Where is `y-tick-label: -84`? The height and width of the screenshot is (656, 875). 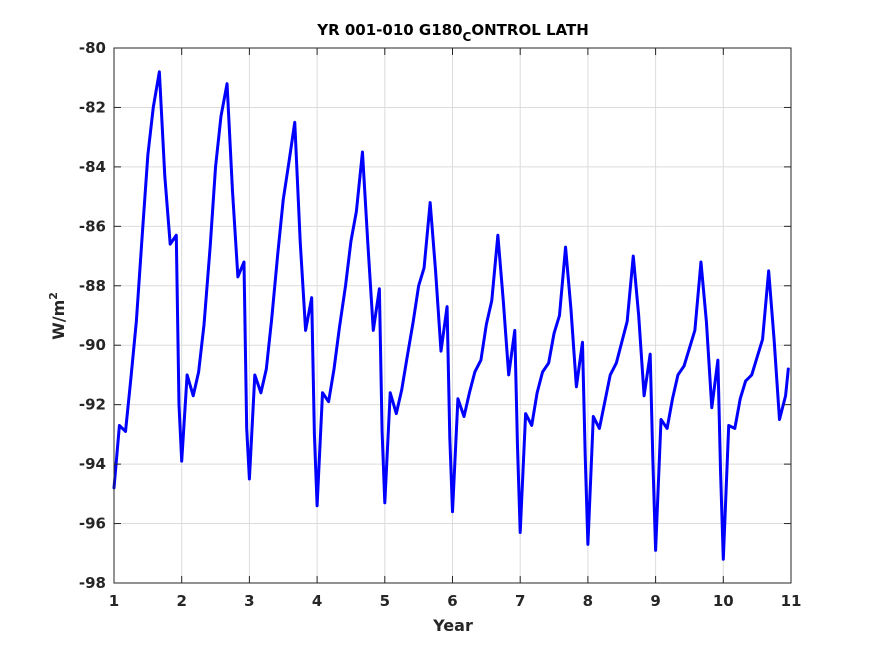 y-tick-label: -84 is located at coordinates (92, 167).